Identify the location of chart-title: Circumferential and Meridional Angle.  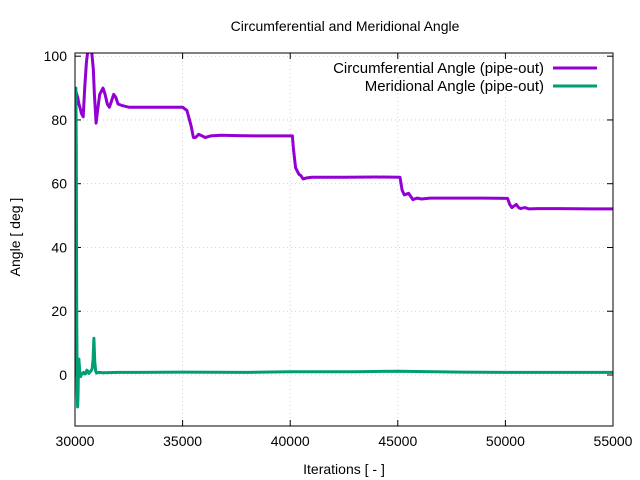
(345, 26).